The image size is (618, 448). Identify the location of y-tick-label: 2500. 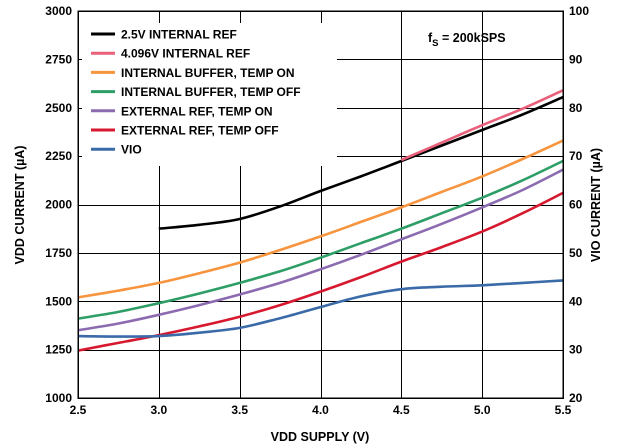
(58, 108).